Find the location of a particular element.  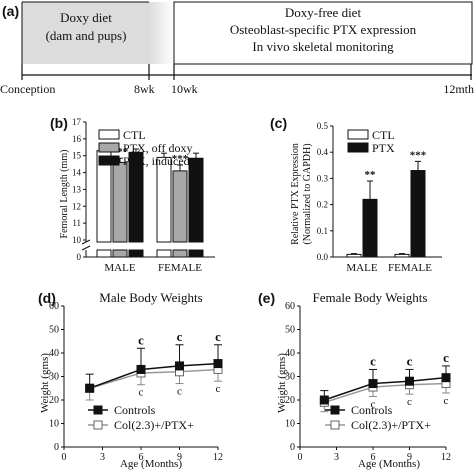

e-ytick-label: 40 is located at coordinates (290, 353).